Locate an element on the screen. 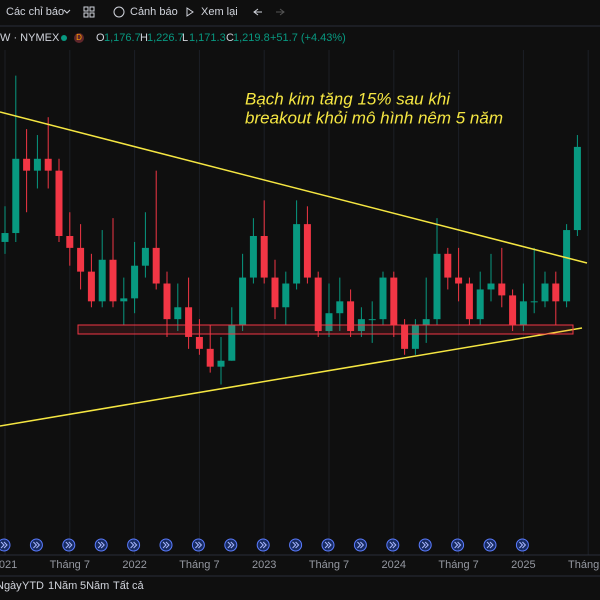 Image resolution: width=600 pixels, height=600 pixels. ohlc-value: 1,226.7 is located at coordinates (165, 38).